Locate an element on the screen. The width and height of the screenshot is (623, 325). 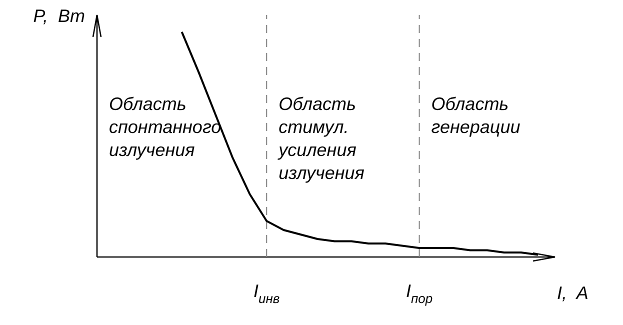
annotation: Область генерации is located at coordinates (475, 115).